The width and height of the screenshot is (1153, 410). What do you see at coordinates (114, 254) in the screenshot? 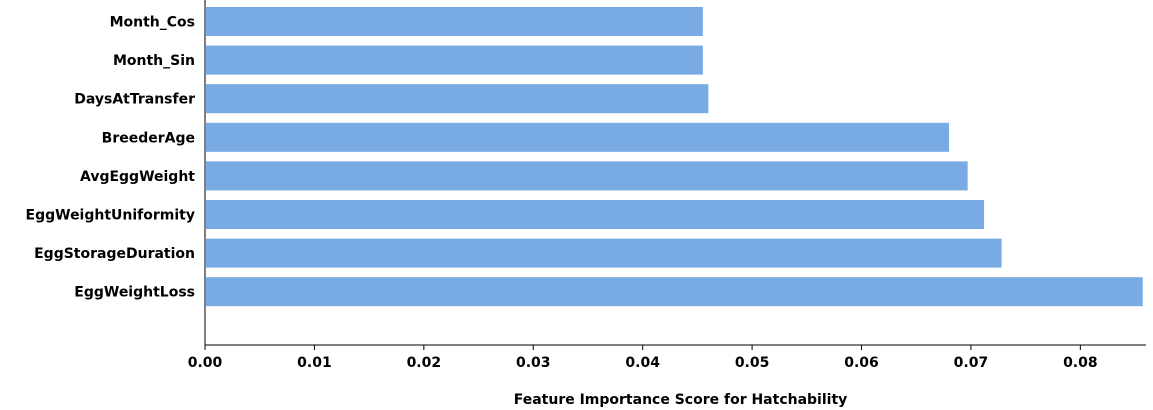
I see `category-label: EggStorageDuration` at bounding box center [114, 254].